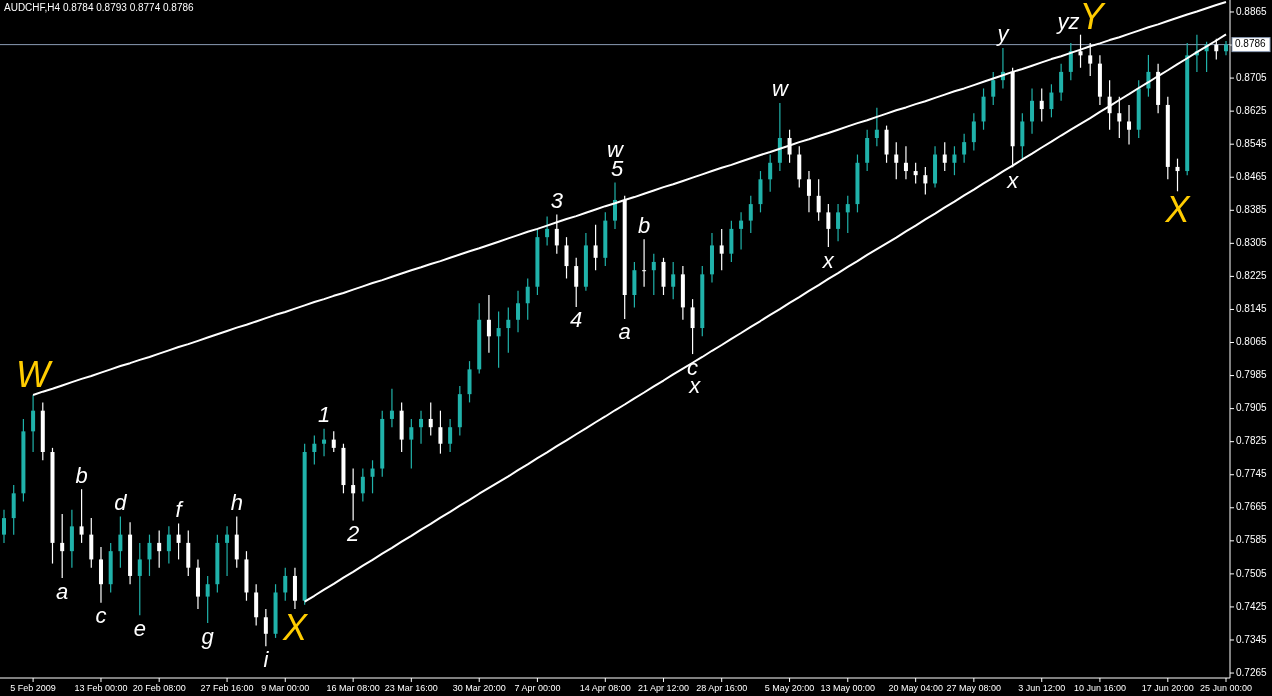 The height and width of the screenshot is (696, 1272). What do you see at coordinates (722, 688) in the screenshot?
I see `x-tick-label: 28 Apr 16:00` at bounding box center [722, 688].